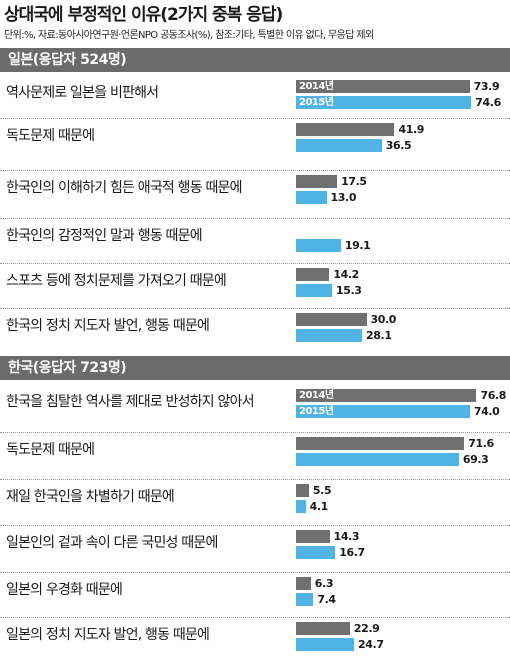 The width and height of the screenshot is (510, 659). What do you see at coordinates (366, 628) in the screenshot?
I see `bar-value-label: 22.9` at bounding box center [366, 628].